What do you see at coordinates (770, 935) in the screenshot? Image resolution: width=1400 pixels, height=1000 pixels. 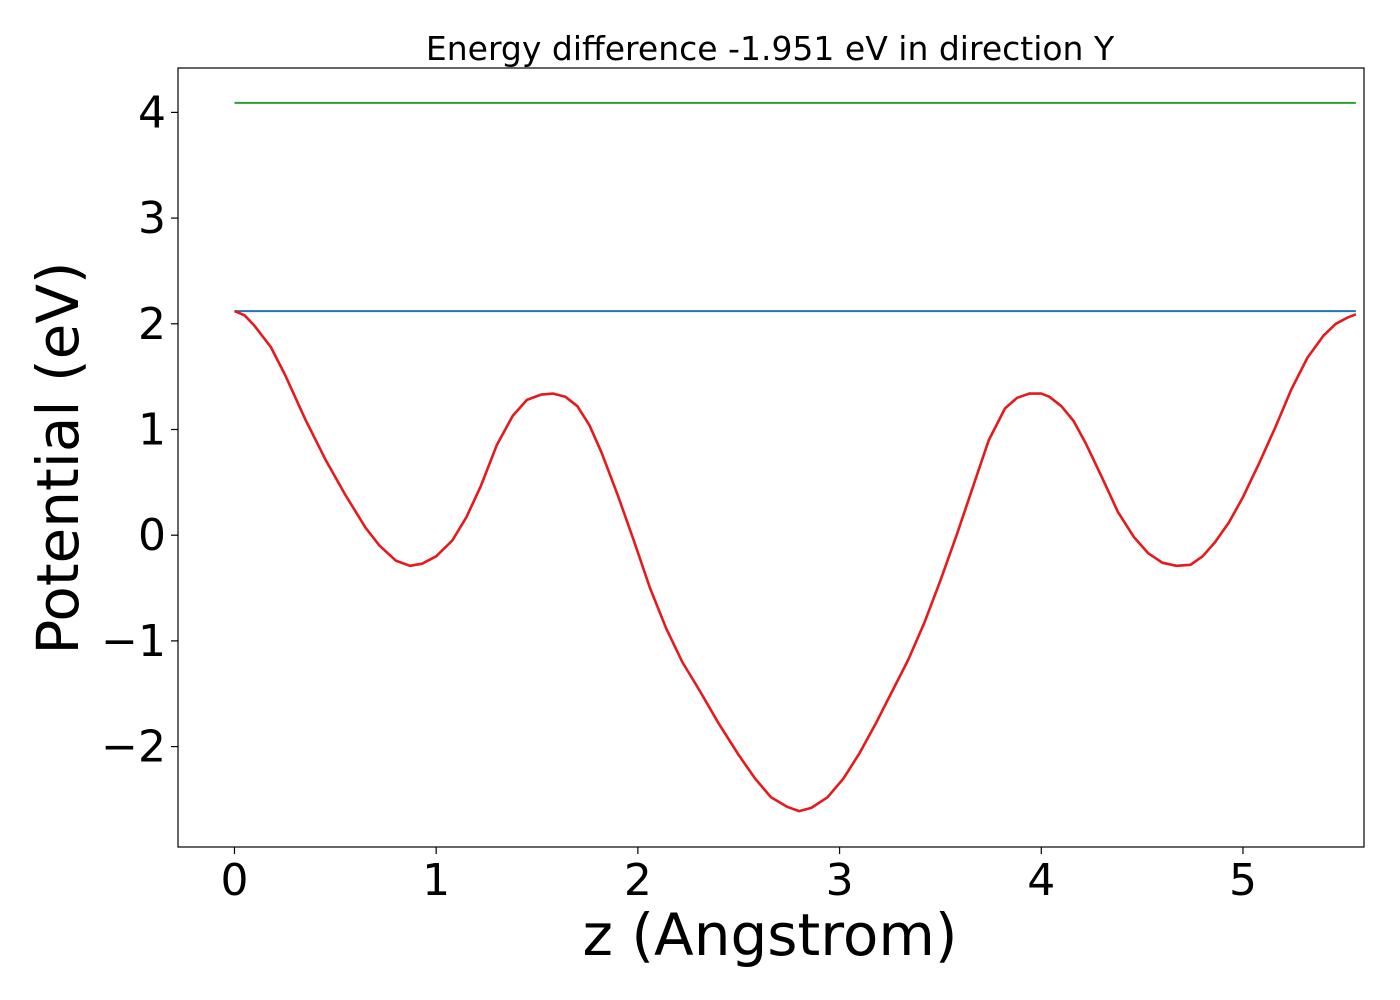 I see `x-axis-label: z (Angstrom)` at bounding box center [770, 935].